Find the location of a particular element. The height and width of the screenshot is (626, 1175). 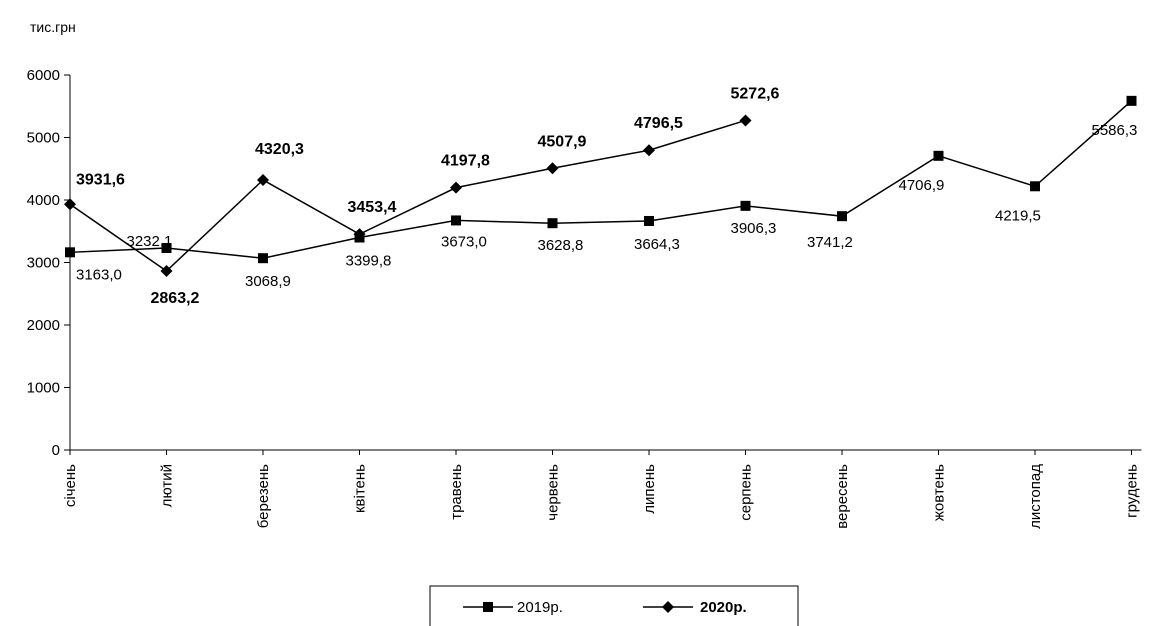

x-tick-label: грудень is located at coordinates (1132, 491).